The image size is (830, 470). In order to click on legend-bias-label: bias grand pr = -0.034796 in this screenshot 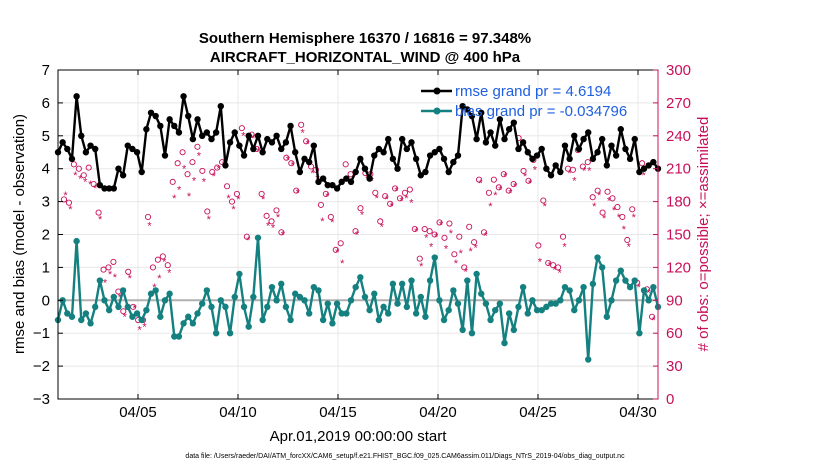, I will do `click(541, 111)`.